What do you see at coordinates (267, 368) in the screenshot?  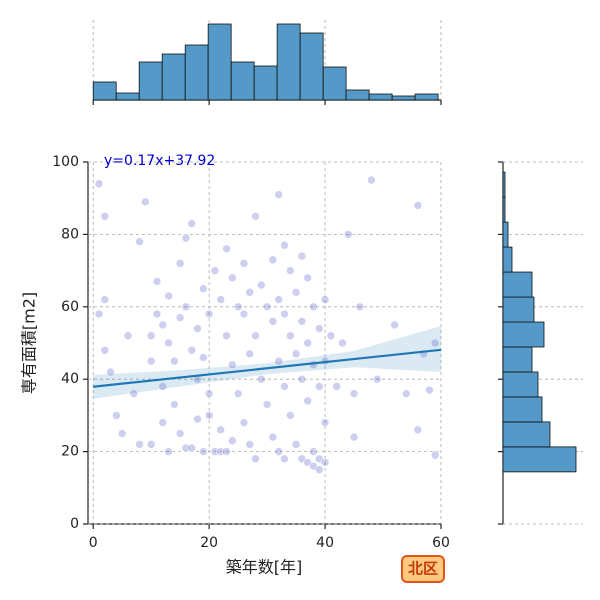 I see `regression-line` at bounding box center [267, 368].